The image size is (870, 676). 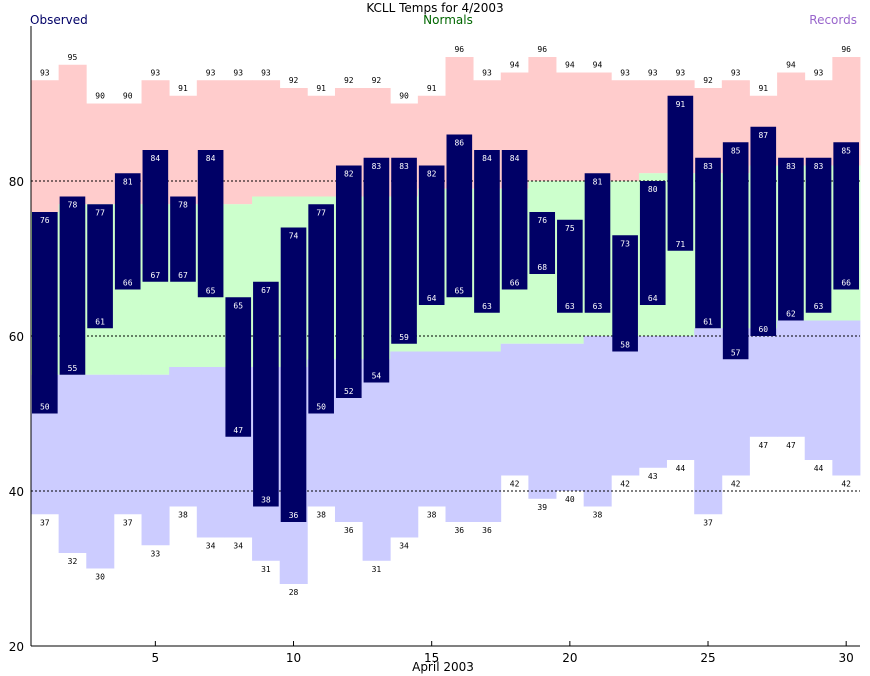 What do you see at coordinates (625, 243) in the screenshot?
I see `observed-high-label: 73` at bounding box center [625, 243].